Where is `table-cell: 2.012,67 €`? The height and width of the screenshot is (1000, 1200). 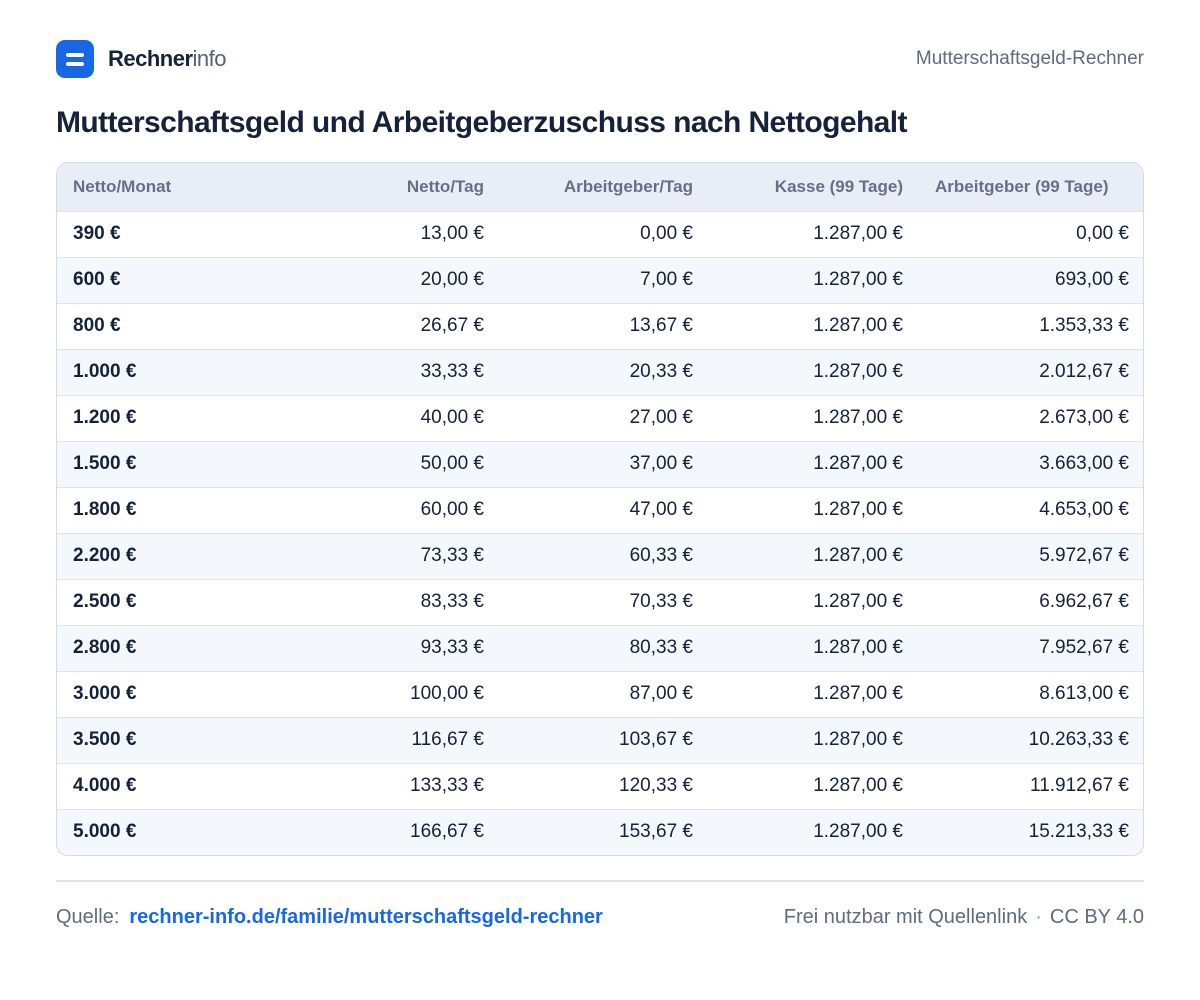 table-cell: 2.012,67 € is located at coordinates (1084, 371).